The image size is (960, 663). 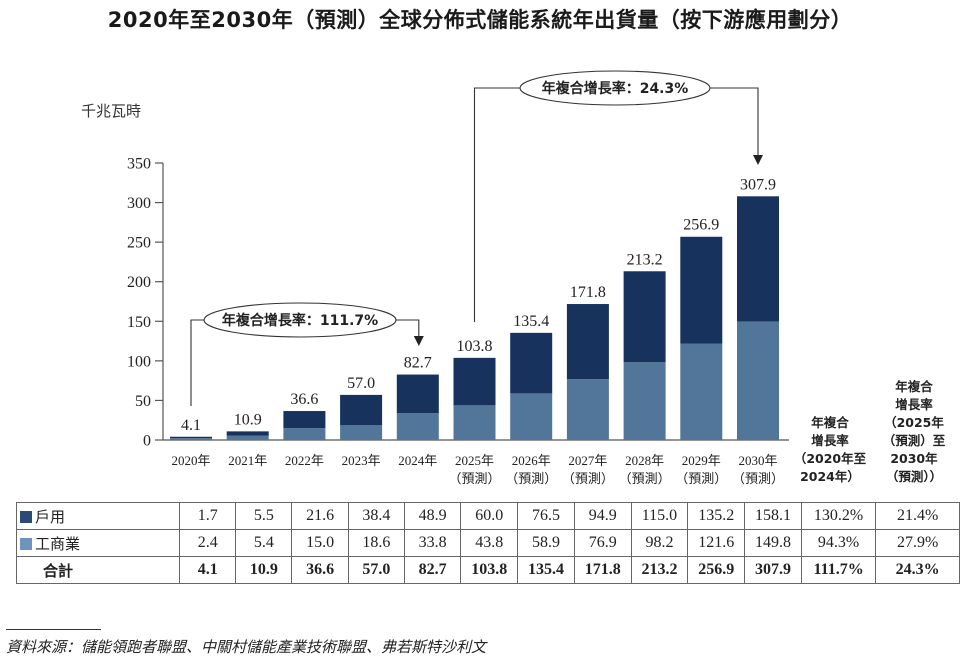 I want to click on y-axis-unit-label: 千兆瓦時, so click(x=111, y=111).